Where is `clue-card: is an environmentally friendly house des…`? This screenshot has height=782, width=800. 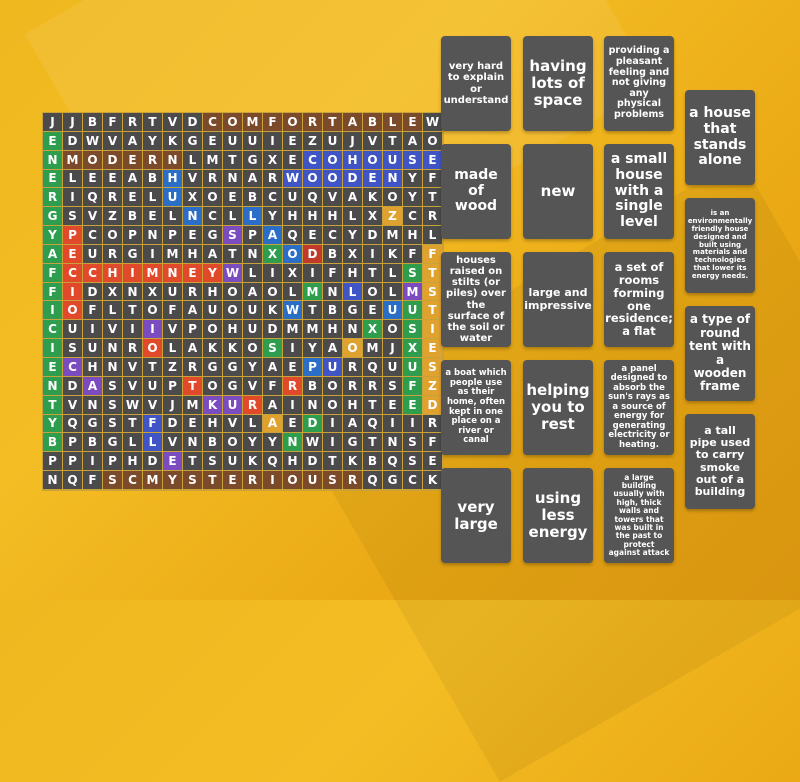 clue-card: is an environmentally friendly house des… is located at coordinates (720, 245).